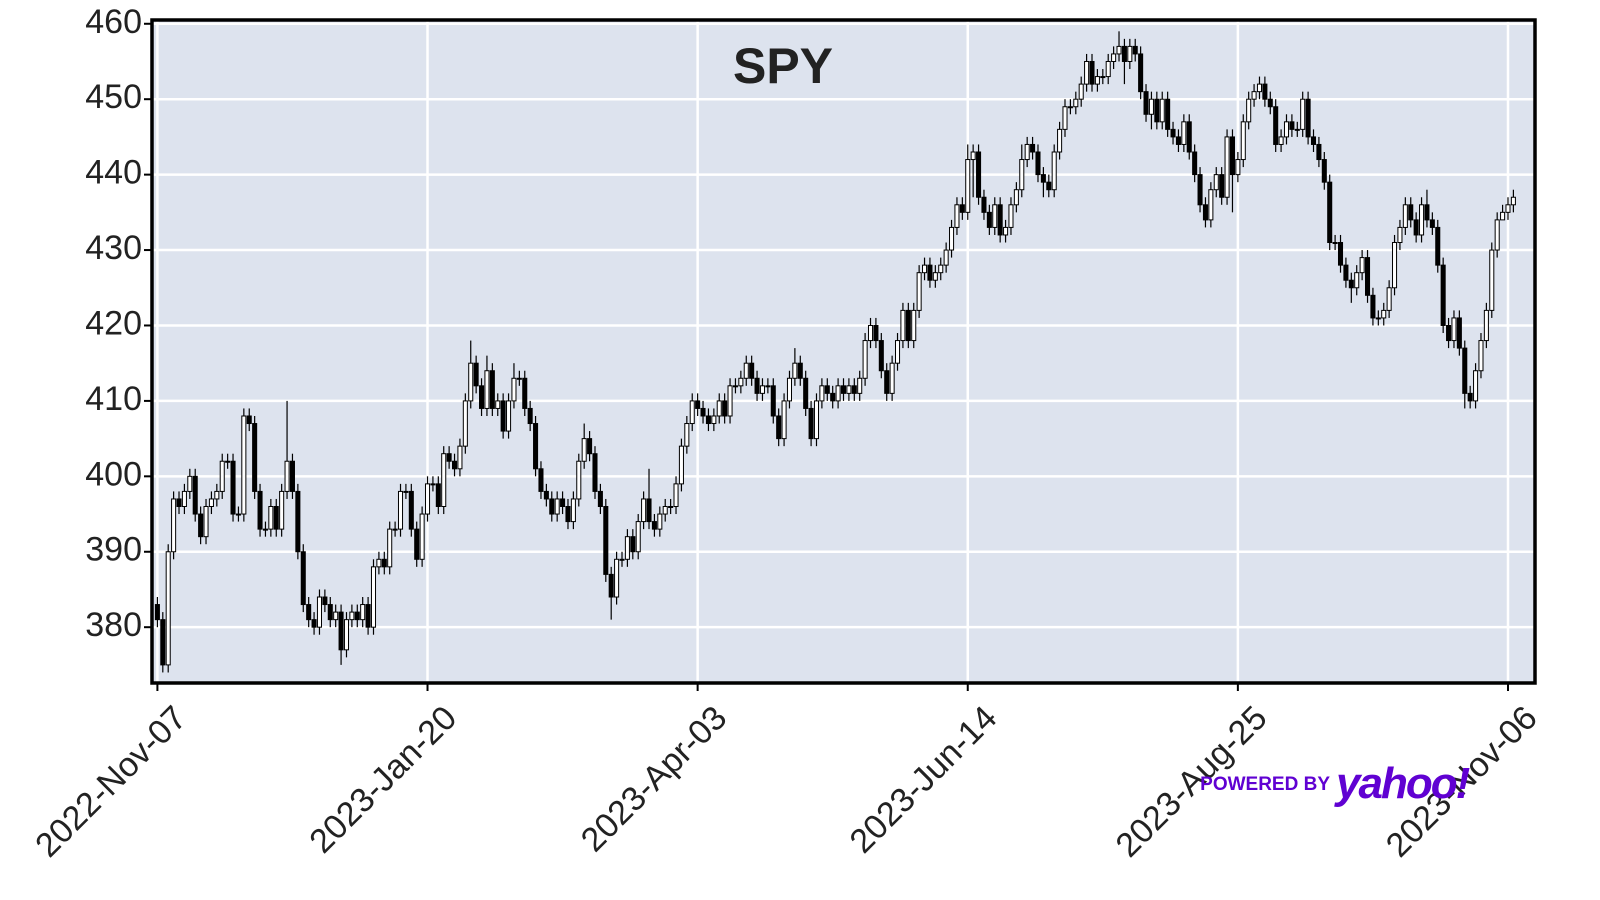  Describe the element at coordinates (113, 22) in the screenshot. I see `y-tick-label: 460` at that location.